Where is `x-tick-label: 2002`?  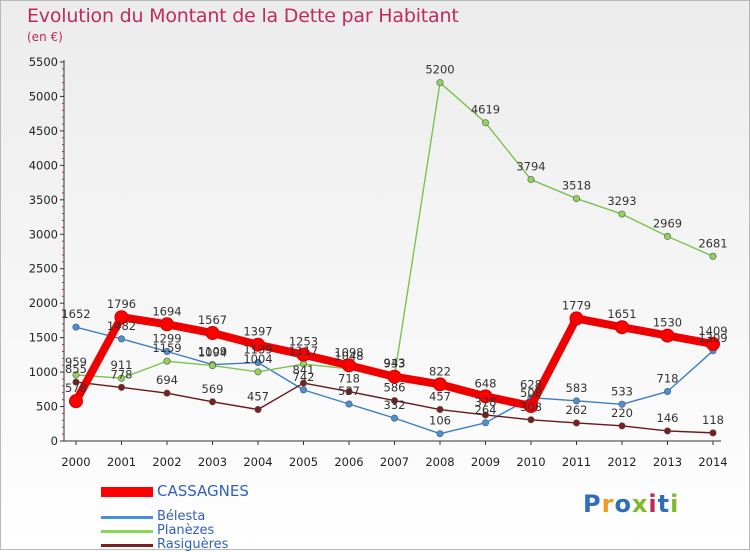
x-tick-label: 2002 is located at coordinates (166, 462).